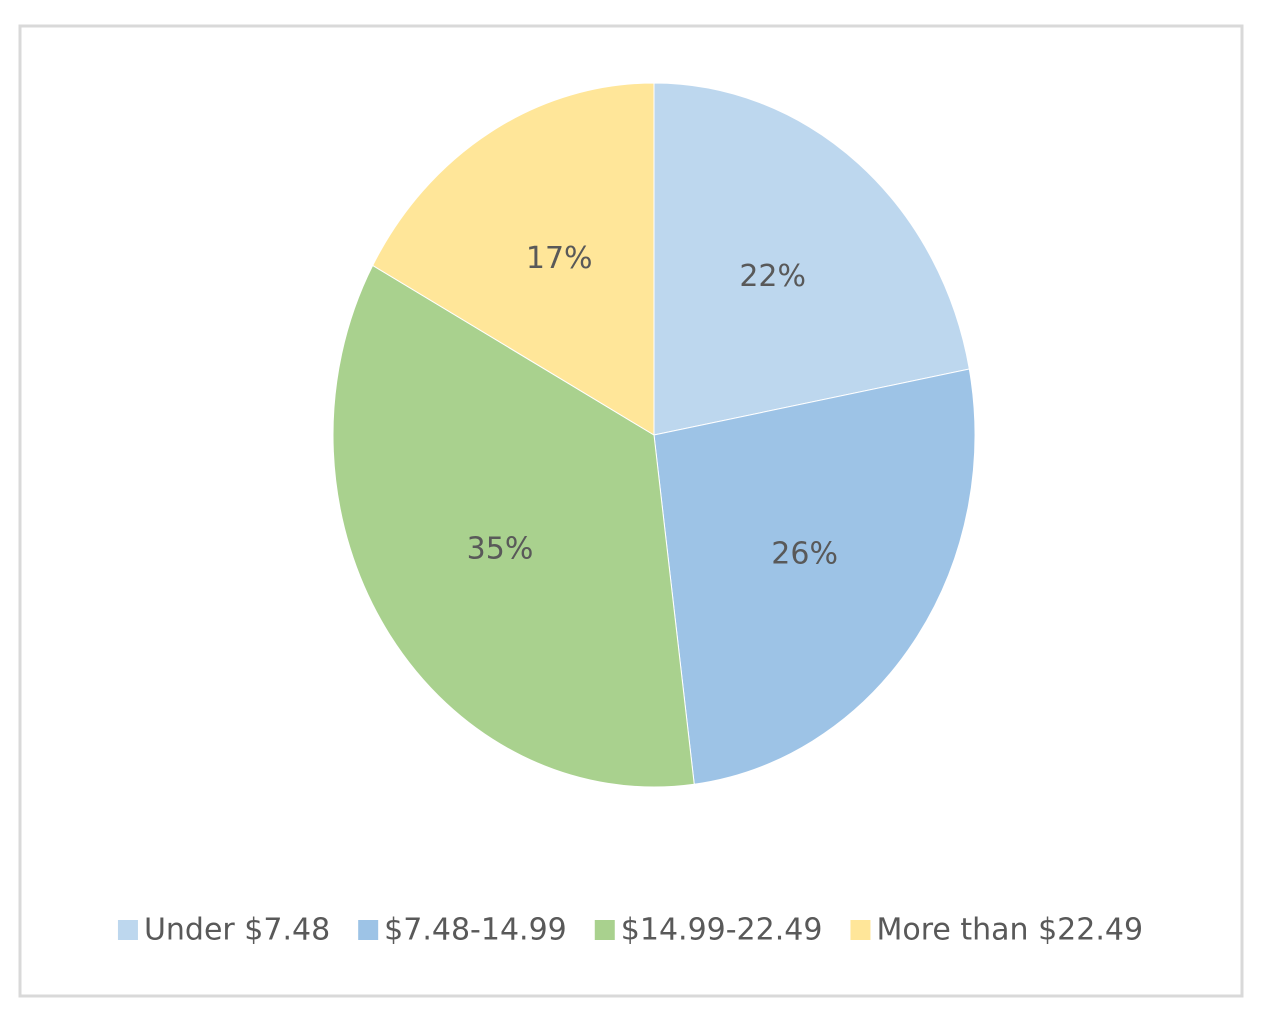  Describe the element at coordinates (804, 554) in the screenshot. I see `data-label: 26%` at that location.